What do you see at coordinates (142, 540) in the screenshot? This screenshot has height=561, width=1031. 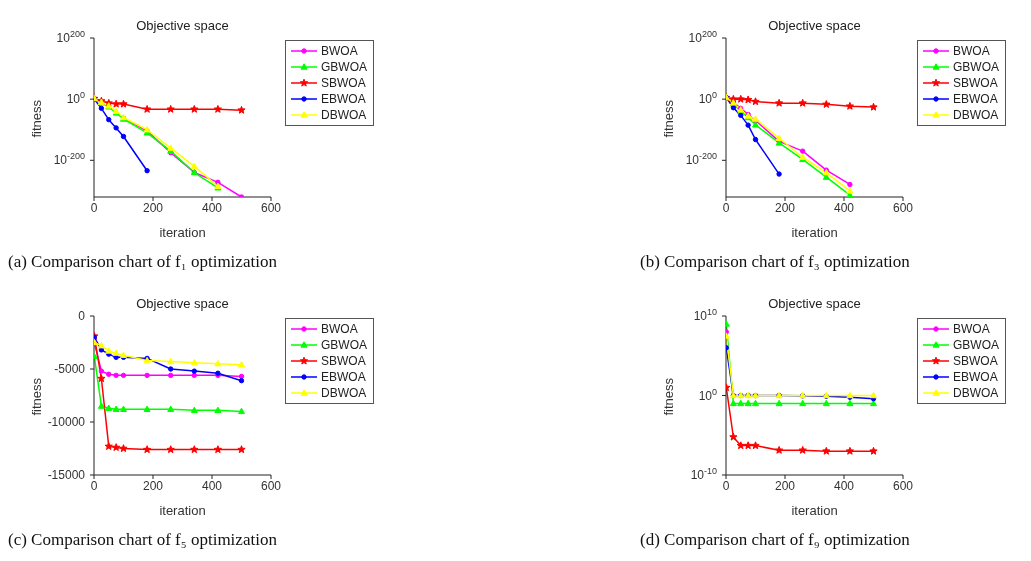 I see `text: (c) Comparison chart of f₅ optimization` at bounding box center [142, 540].